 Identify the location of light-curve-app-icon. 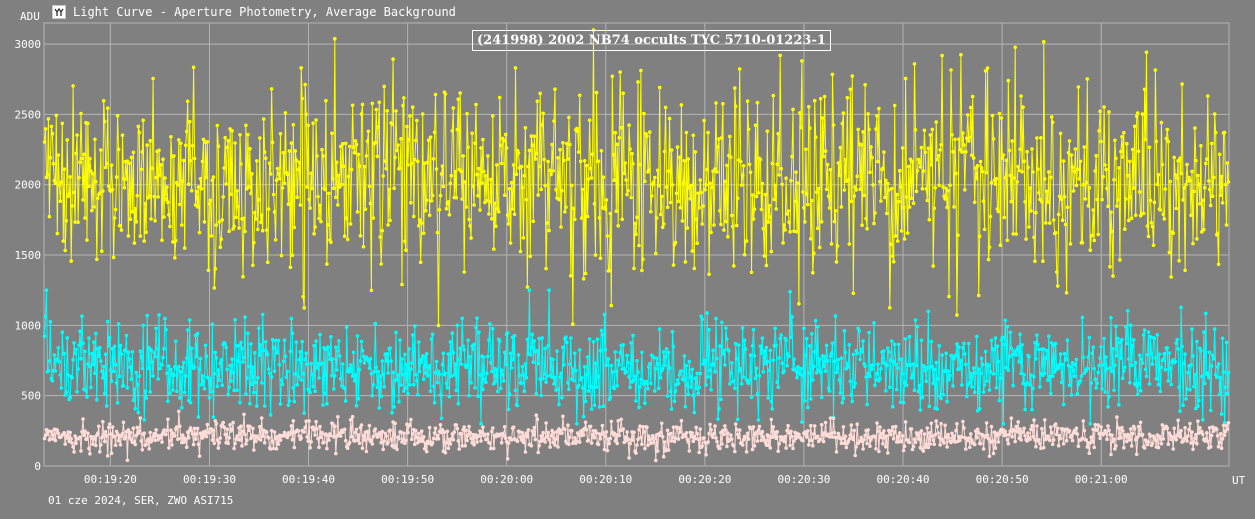
(59, 12).